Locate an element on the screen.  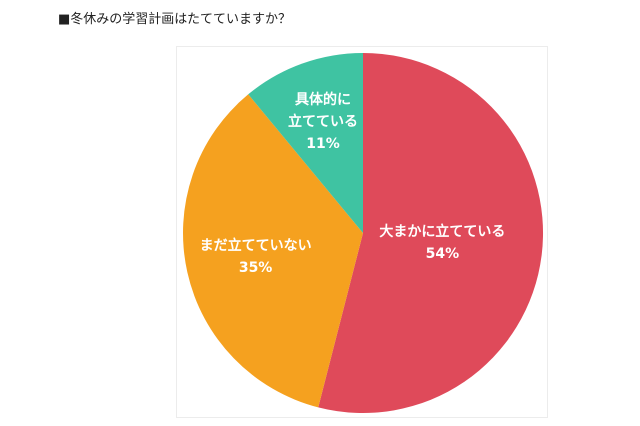
pie-category-label-2-line-0: 具体的に is located at coordinates (322, 99).